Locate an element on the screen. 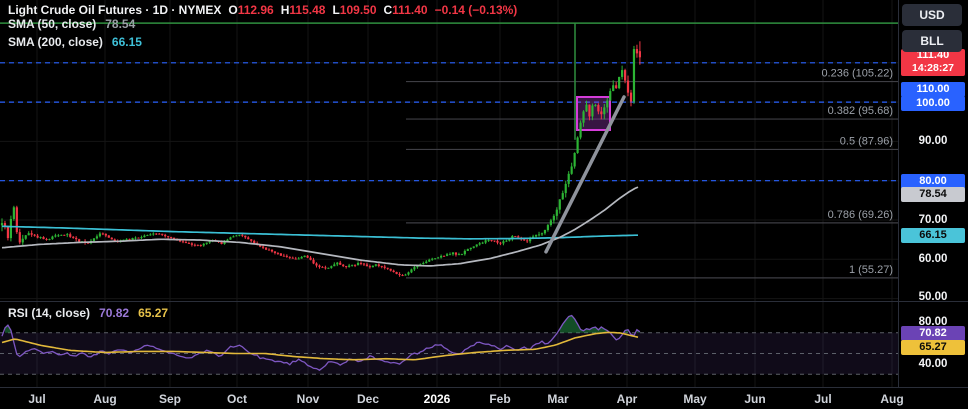 The image size is (968, 409). current-price-label: 111.40 14:28:27 is located at coordinates (933, 62).